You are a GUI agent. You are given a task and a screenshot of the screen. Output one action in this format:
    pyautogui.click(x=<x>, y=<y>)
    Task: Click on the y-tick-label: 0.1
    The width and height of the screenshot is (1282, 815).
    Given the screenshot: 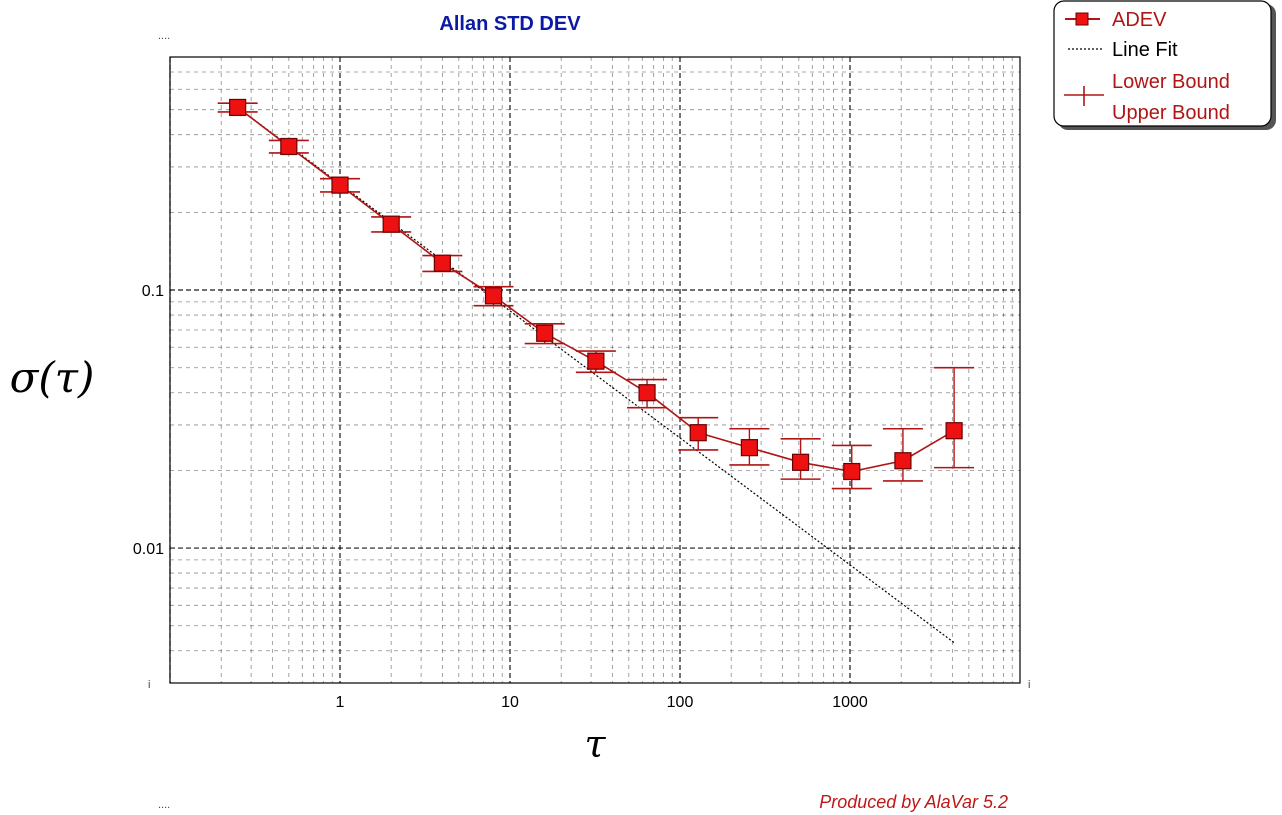 What is the action you would take?
    pyautogui.click(x=153, y=291)
    